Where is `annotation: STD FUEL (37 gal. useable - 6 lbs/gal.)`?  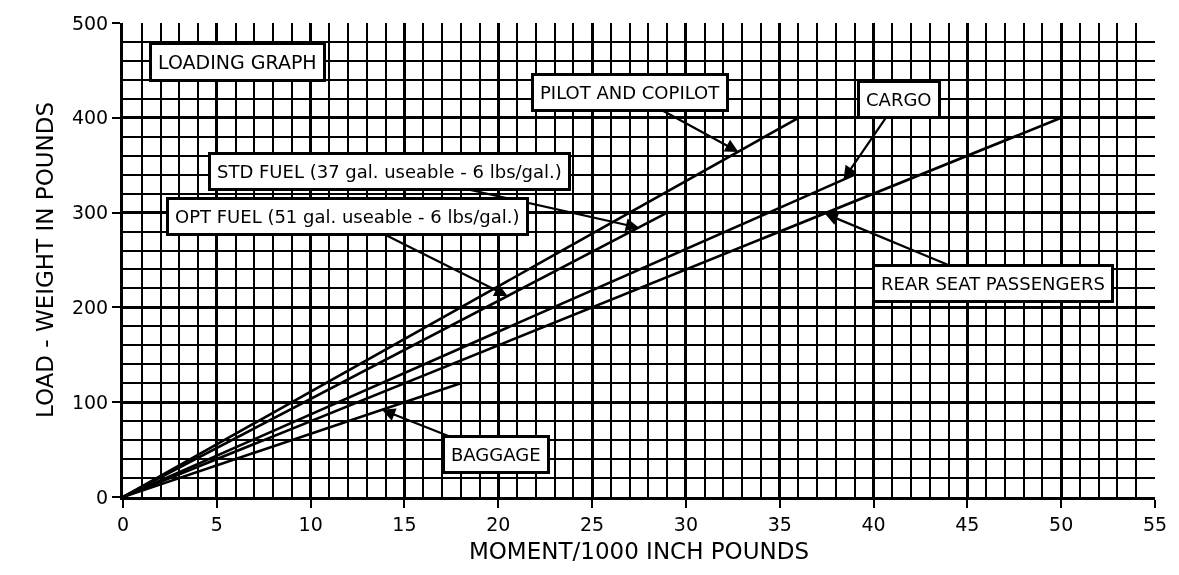
annotation: STD FUEL (37 gal. useable - 6 lbs/gal.) is located at coordinates (389, 171).